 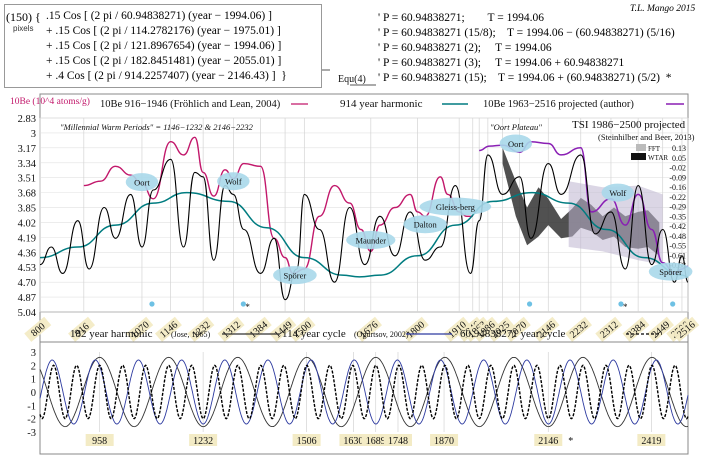 I want to click on period-line: ' P = 60.94838271 (2); T = 1994.06, so click(x=465, y=48).